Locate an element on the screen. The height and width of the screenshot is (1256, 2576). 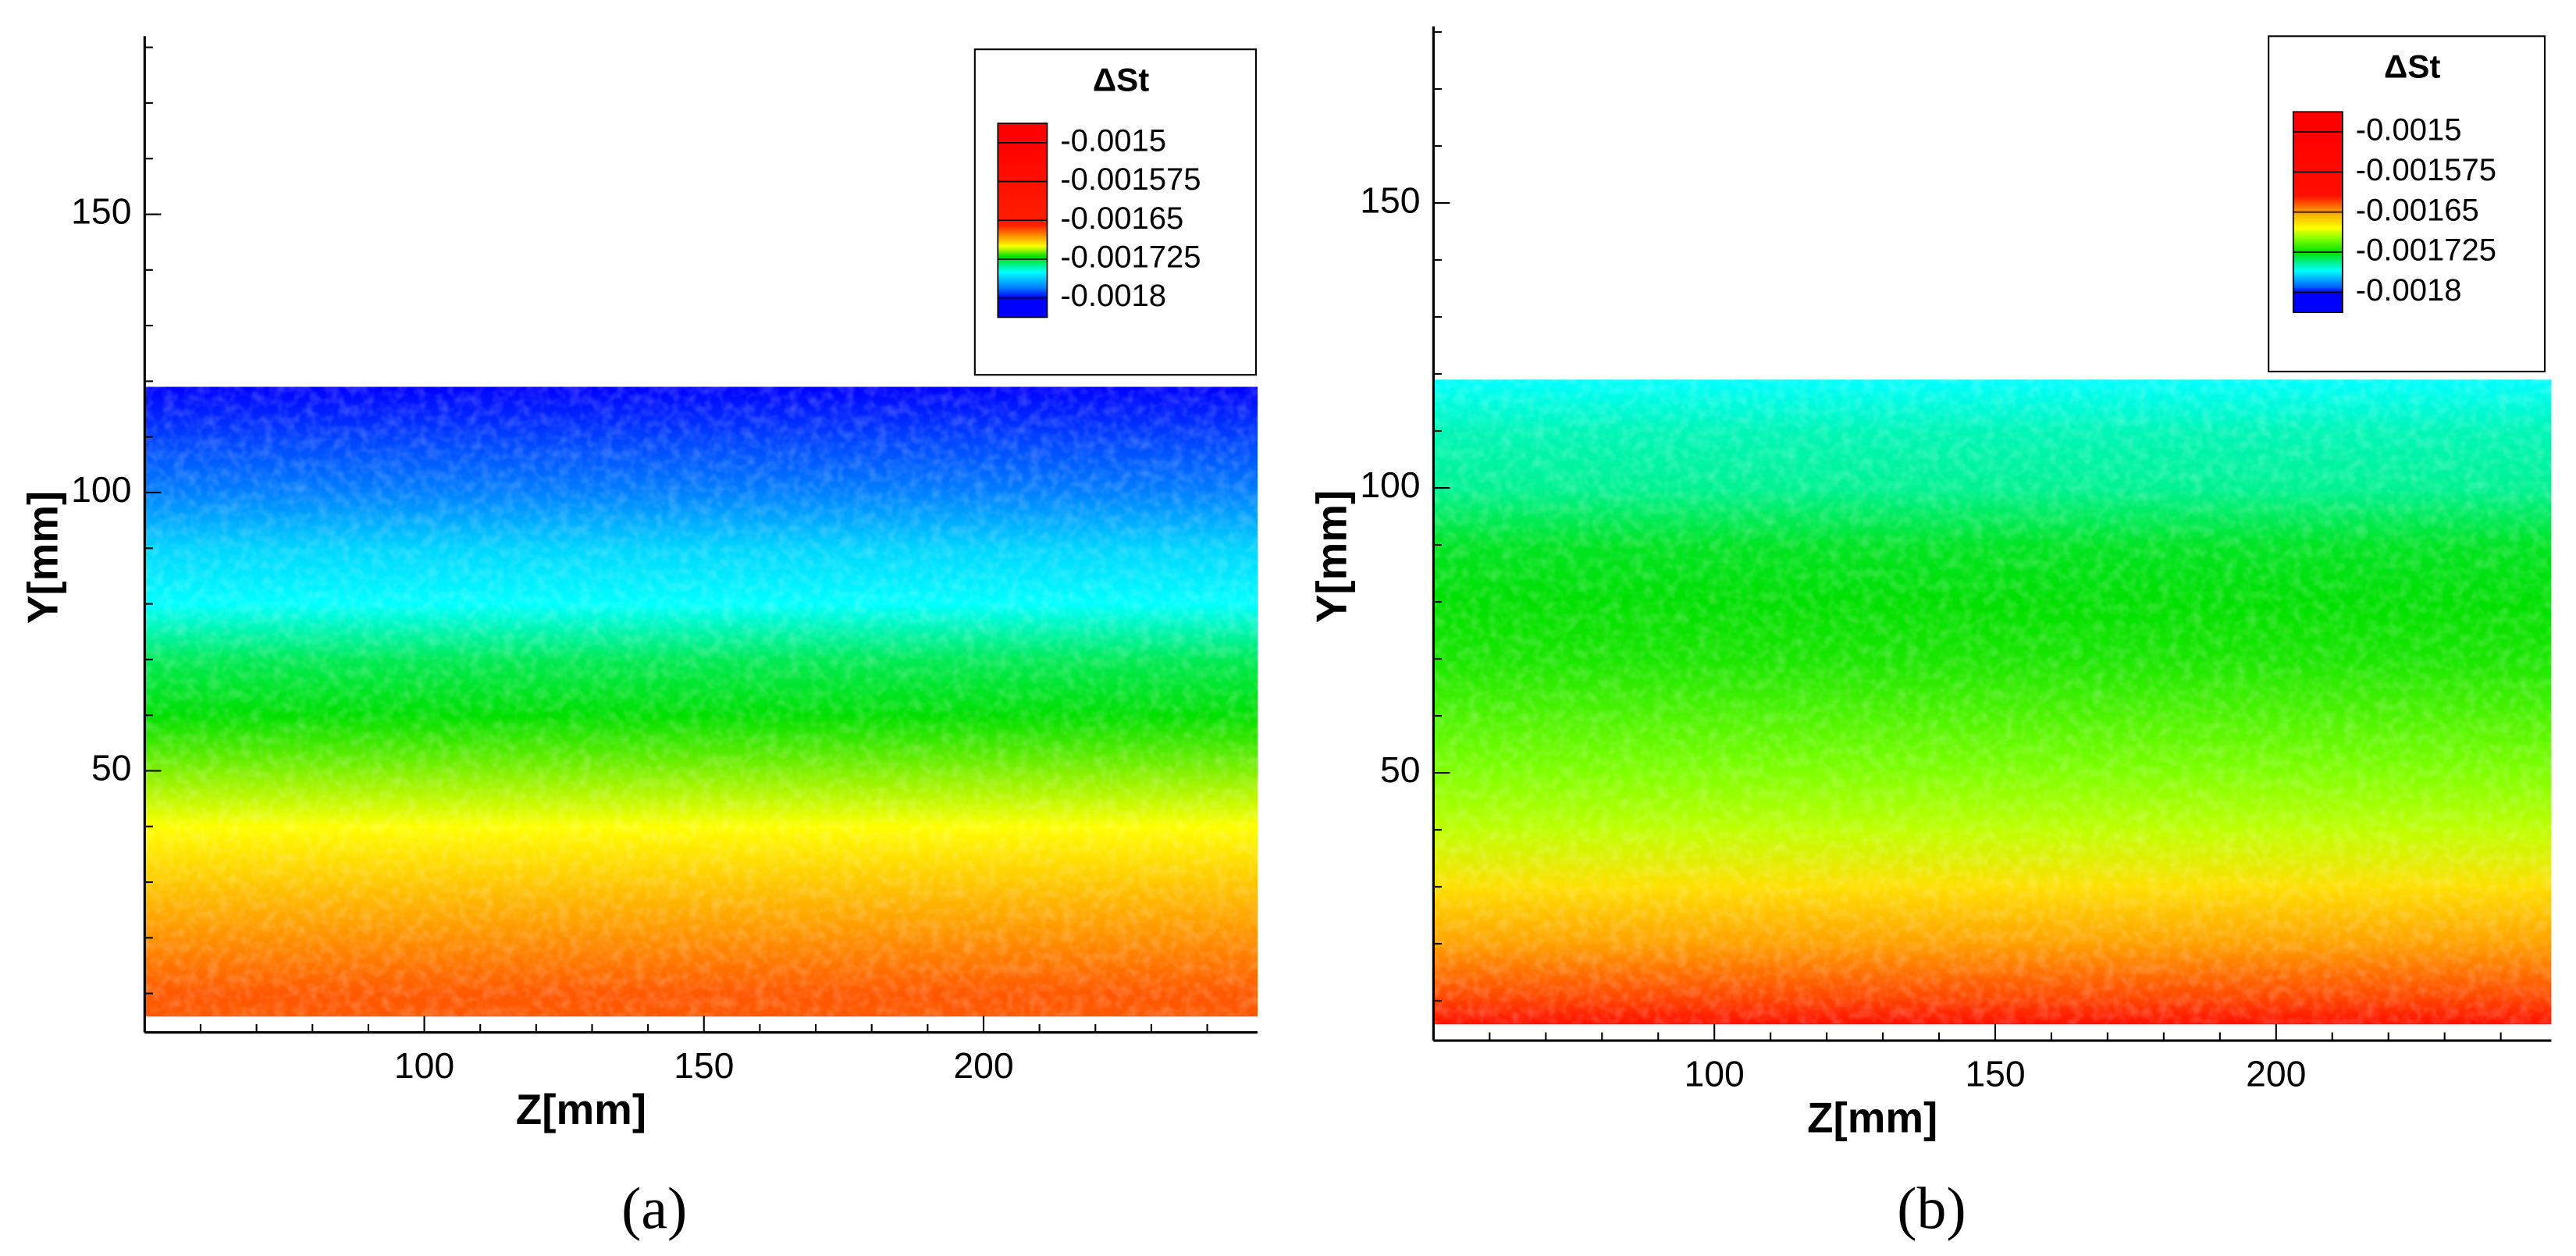
caption: (b) is located at coordinates (1931, 1209).